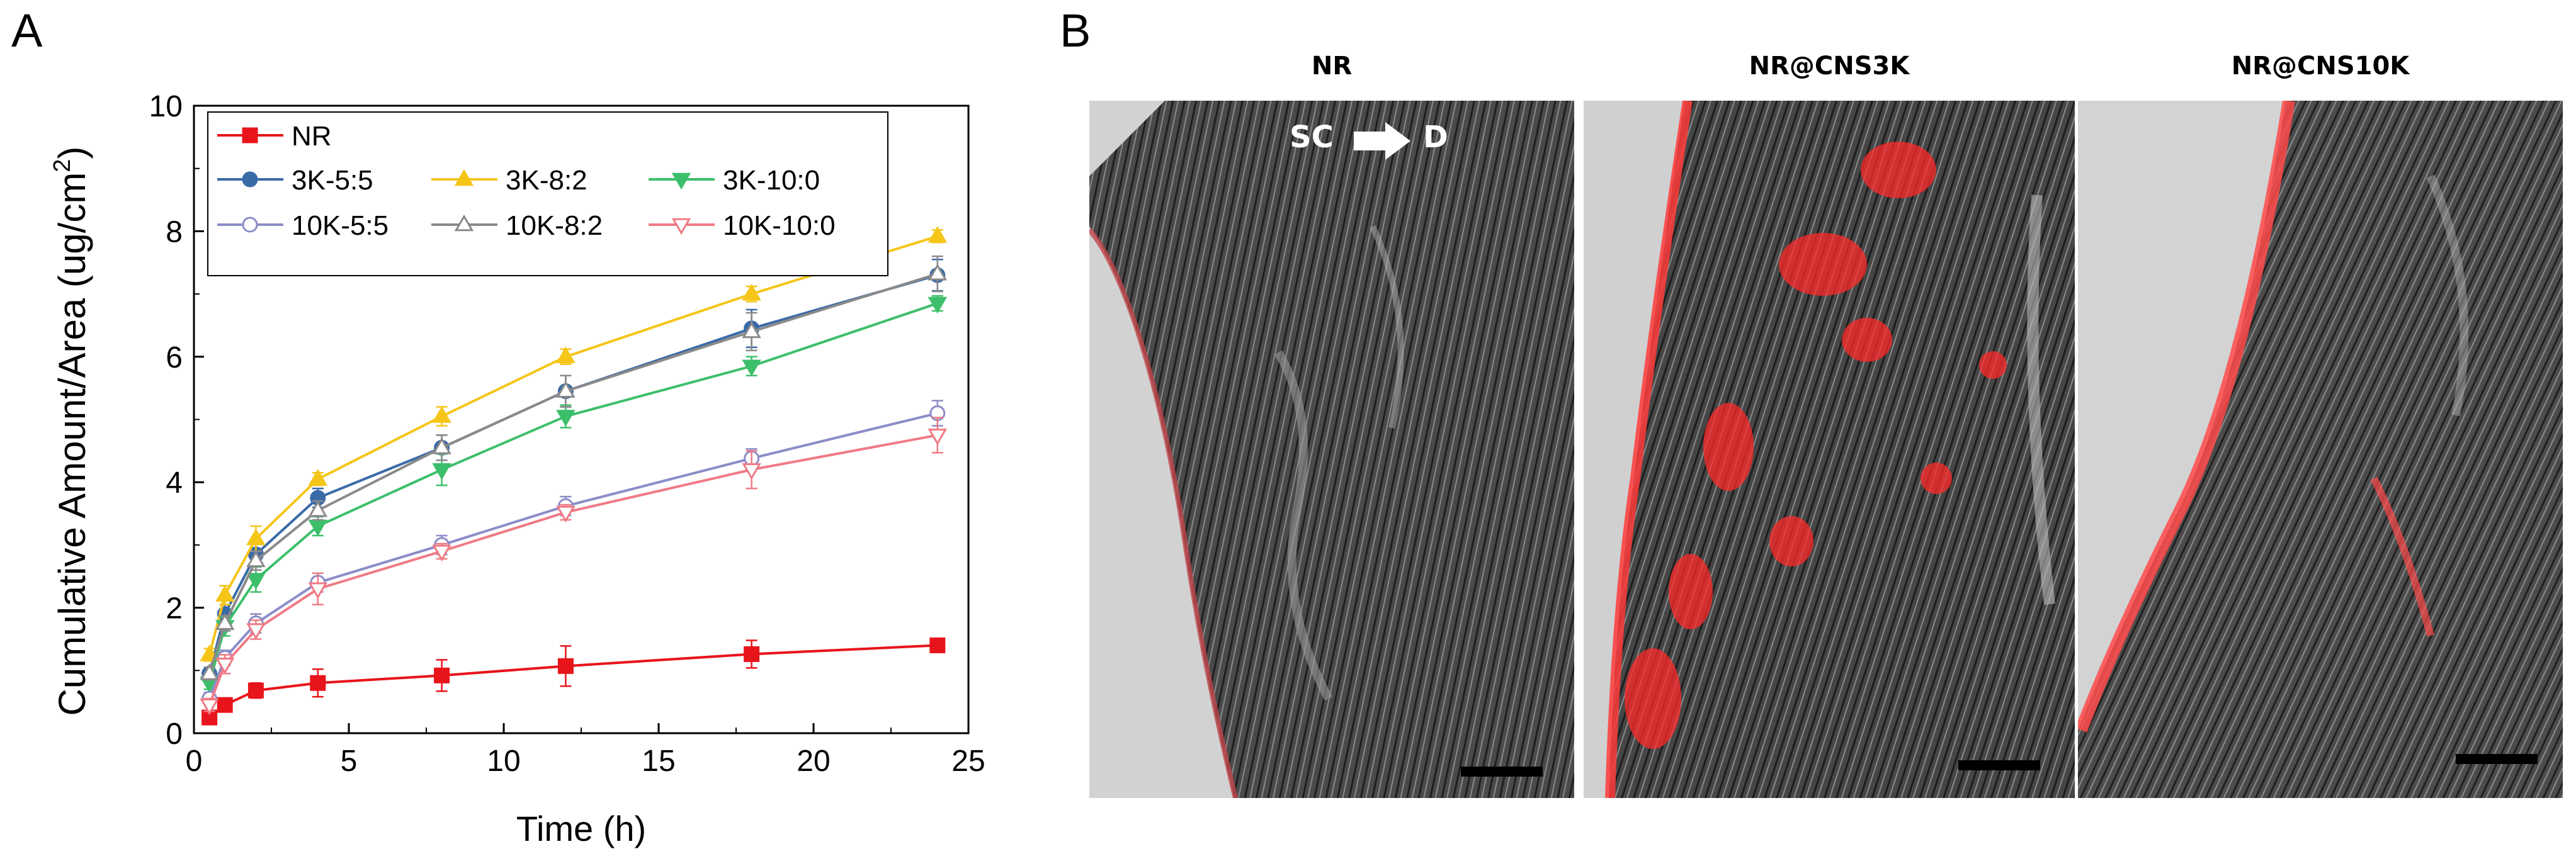 This screenshot has width=2576, height=866. I want to click on y-axis-title: Cumulative Amount/Area (ug/cm2), so click(71, 431).